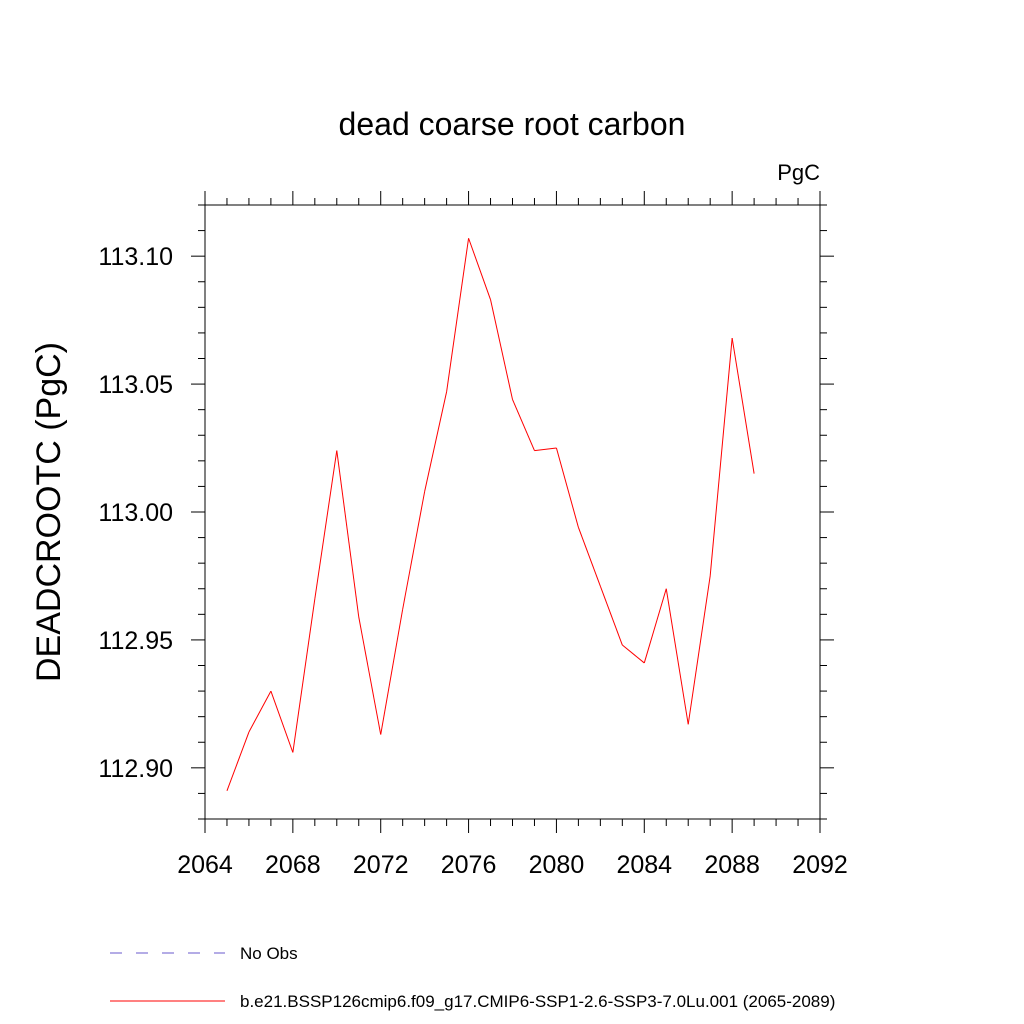 The width and height of the screenshot is (1024, 1024). I want to click on y-axis-label: DEADCROOTC (PgC), so click(49, 512).